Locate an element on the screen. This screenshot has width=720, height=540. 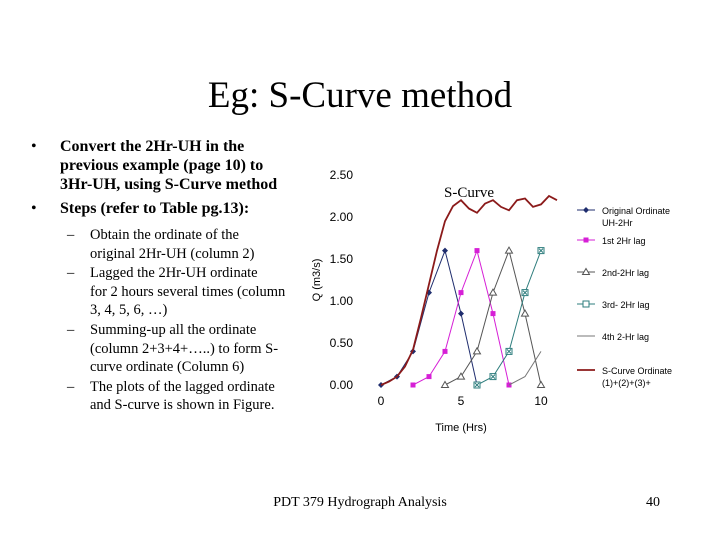
bullet-line: Convert the 2Hr-UH in the is located at coordinates (152, 146).